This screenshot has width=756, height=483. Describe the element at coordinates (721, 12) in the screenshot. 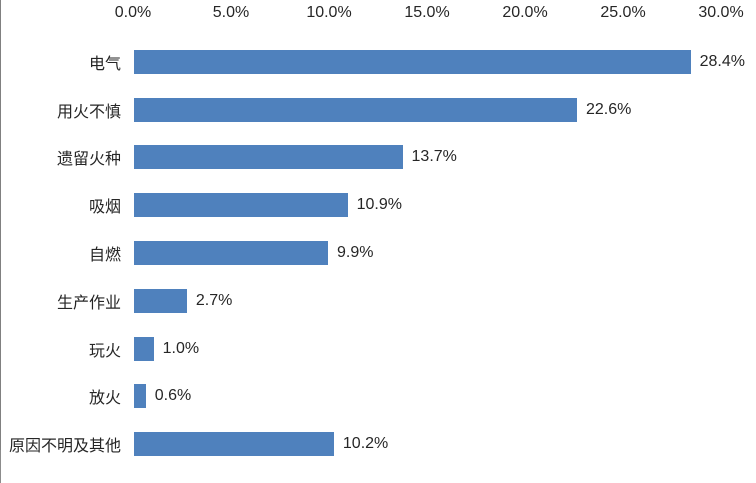

I see `x-axis-tick-label: 30.0%` at that location.